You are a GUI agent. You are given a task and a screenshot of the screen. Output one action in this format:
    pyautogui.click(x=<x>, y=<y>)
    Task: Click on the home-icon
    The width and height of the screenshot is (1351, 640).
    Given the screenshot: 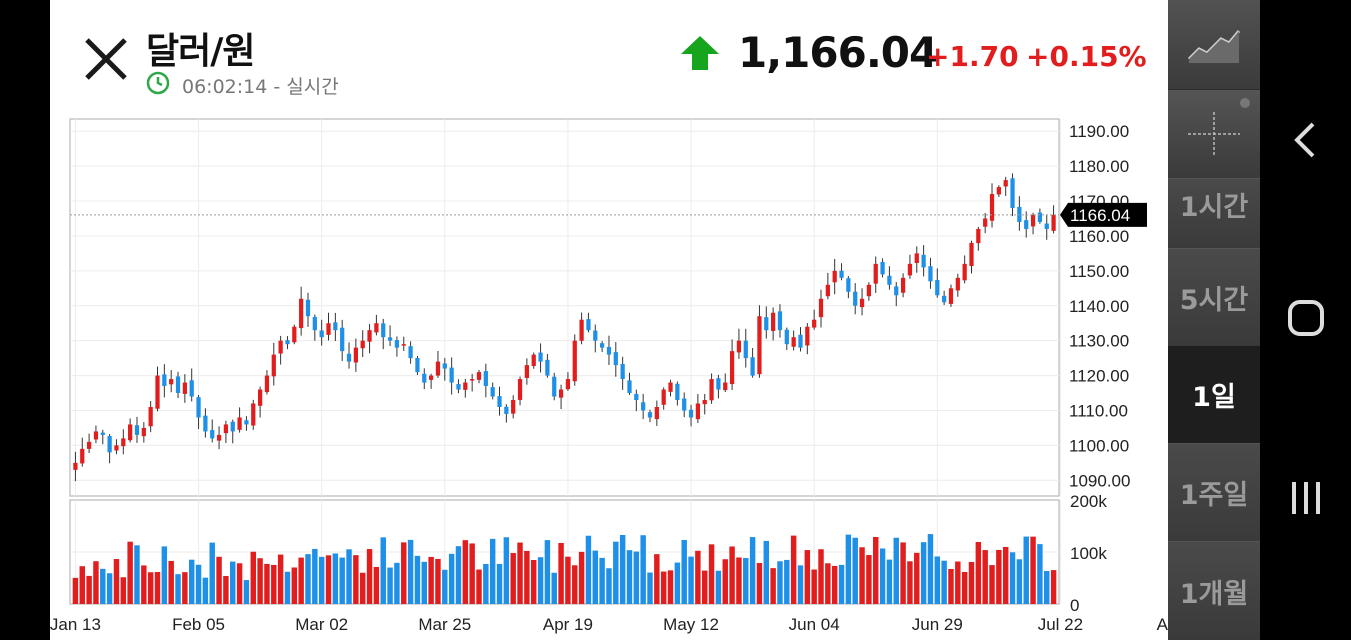 What is the action you would take?
    pyautogui.click(x=1305, y=318)
    